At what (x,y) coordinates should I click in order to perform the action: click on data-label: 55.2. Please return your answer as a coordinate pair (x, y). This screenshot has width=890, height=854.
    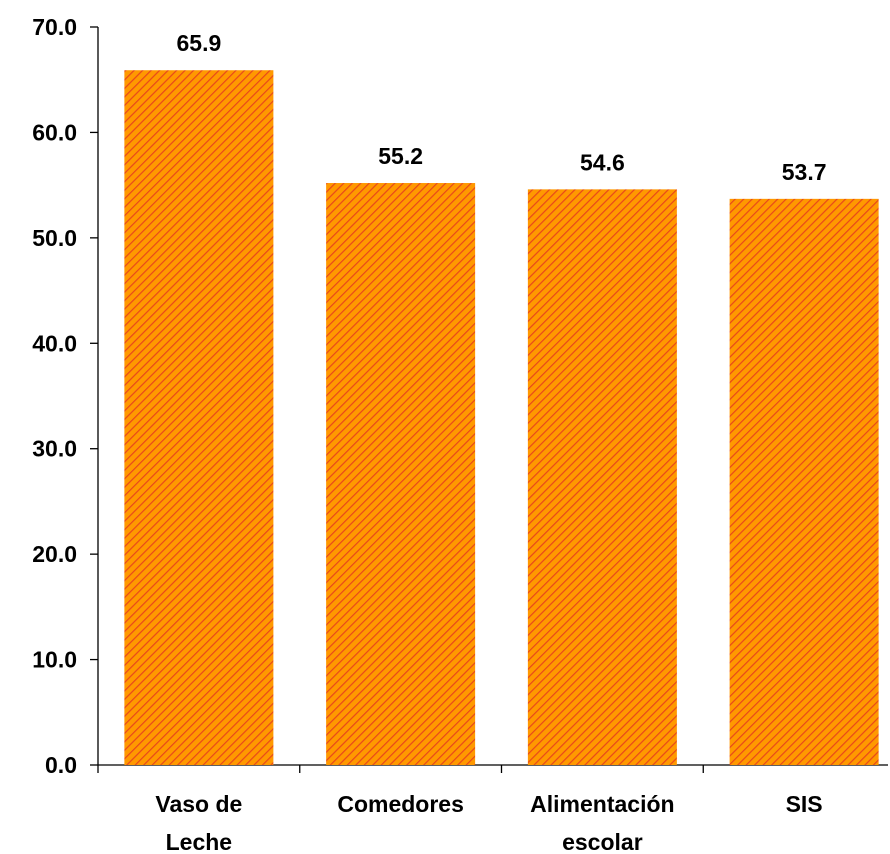
    Looking at the image, I should click on (400, 156).